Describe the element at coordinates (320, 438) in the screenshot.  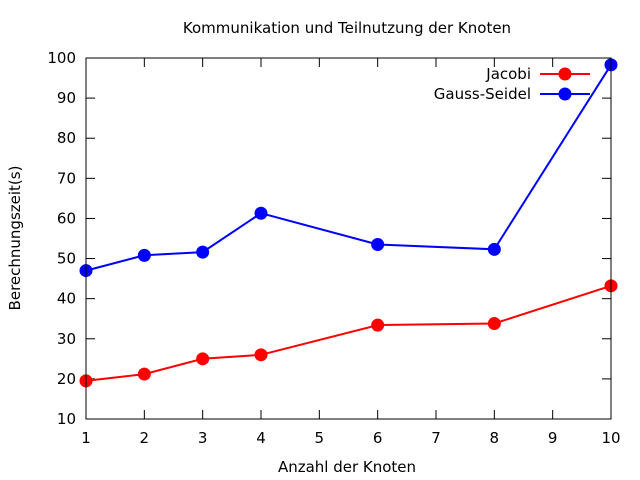
I see `x-tick-label: 5` at that location.